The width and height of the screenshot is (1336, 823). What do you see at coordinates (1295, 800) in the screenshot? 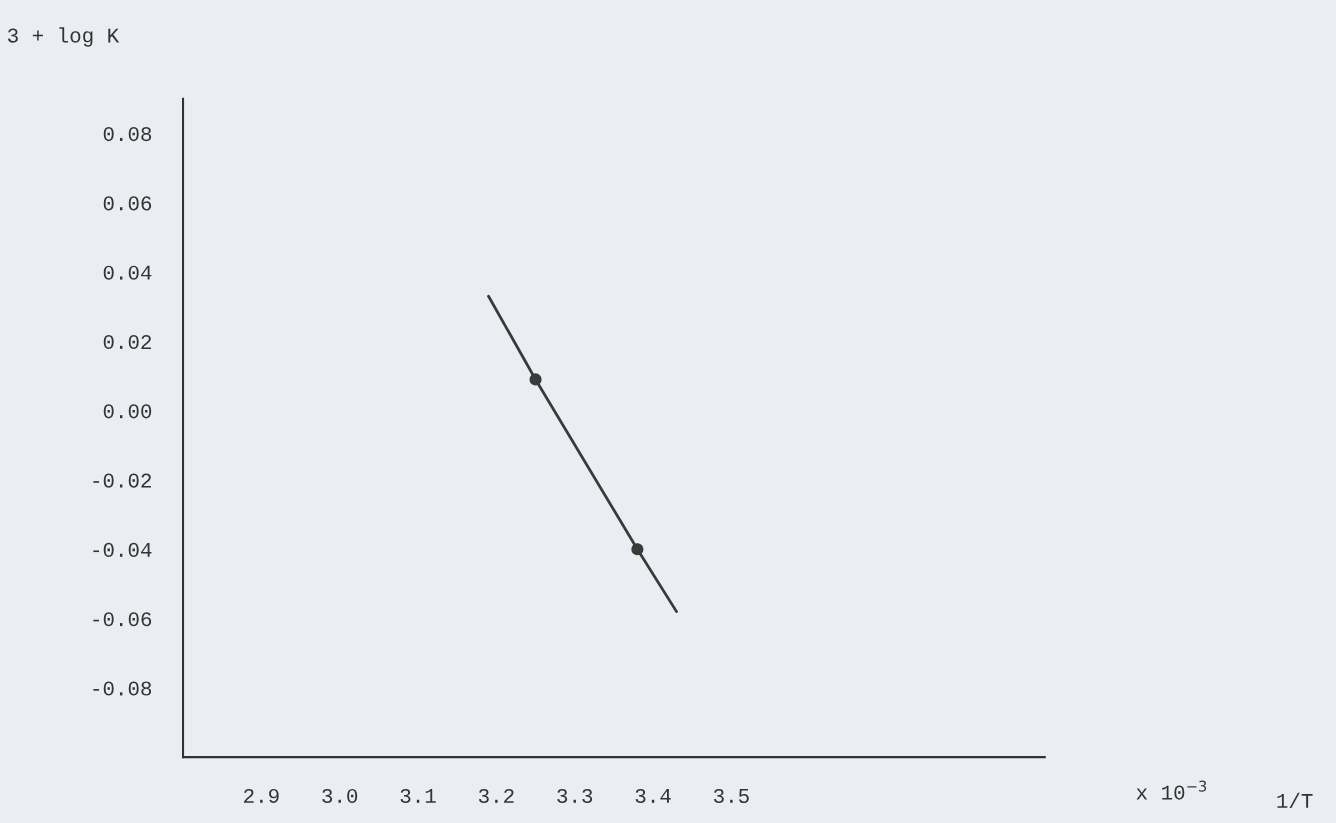
I see `text: 1/T` at bounding box center [1295, 800].